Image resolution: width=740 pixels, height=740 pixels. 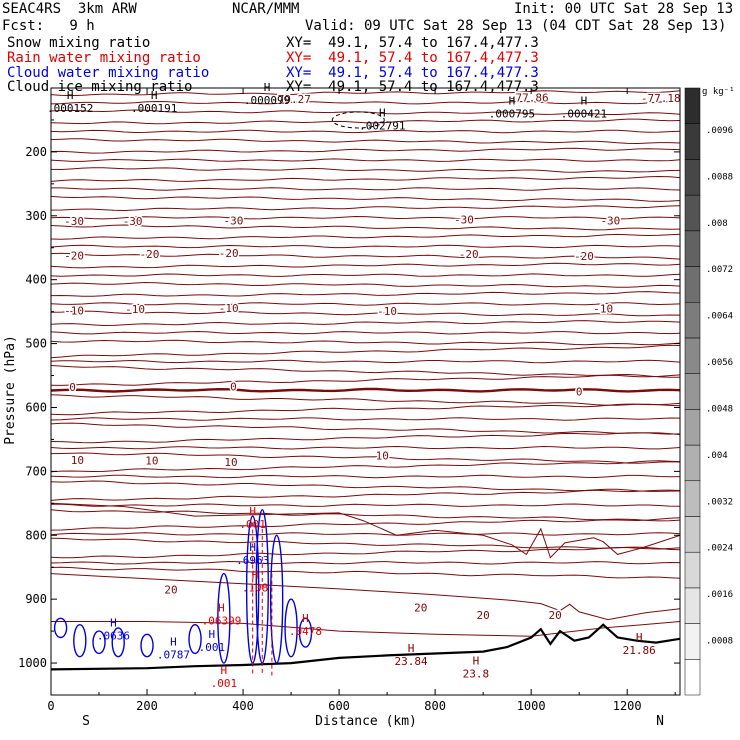 I want to click on contour-label-8: -20, so click(x=469, y=254).